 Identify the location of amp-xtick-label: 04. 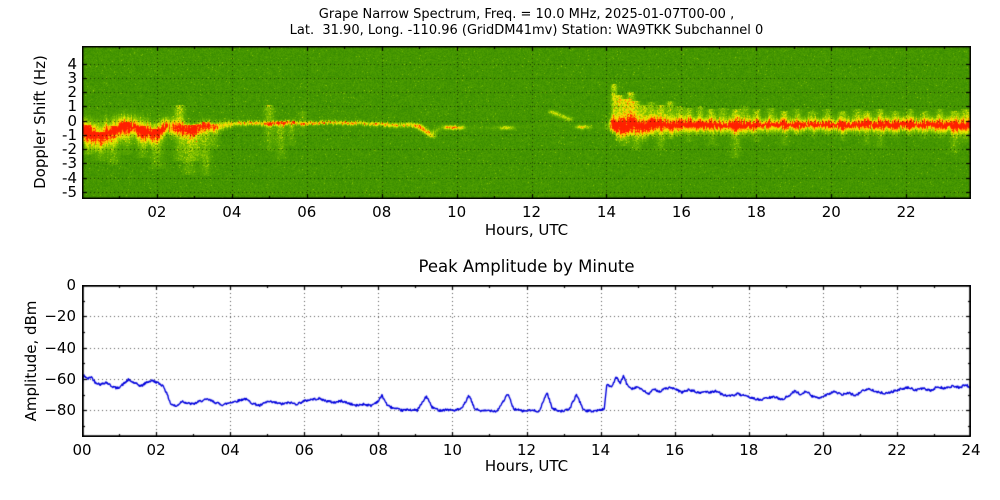
(230, 450).